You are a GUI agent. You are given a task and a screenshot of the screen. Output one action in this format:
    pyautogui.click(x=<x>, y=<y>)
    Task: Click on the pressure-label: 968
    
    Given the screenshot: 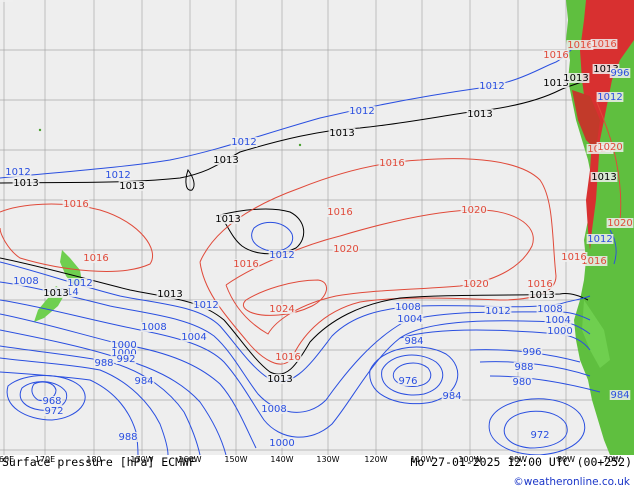 What is the action you would take?
    pyautogui.click(x=51, y=401)
    